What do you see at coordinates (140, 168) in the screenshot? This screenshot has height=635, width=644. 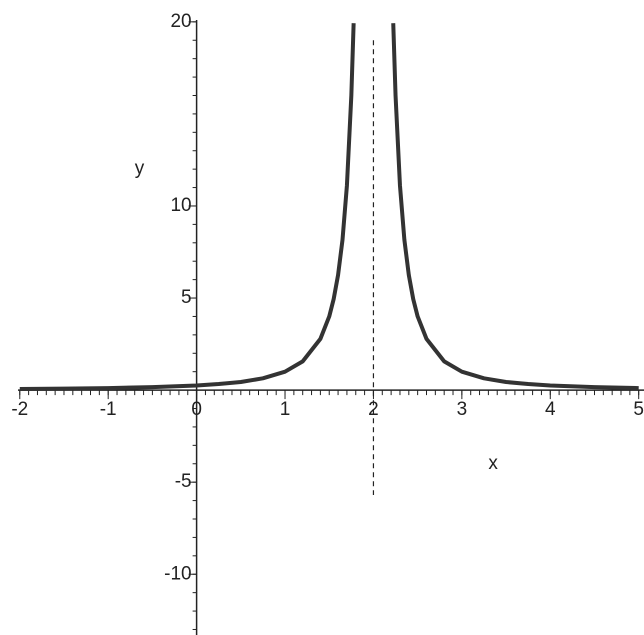 I see `y-axis-label: y` at bounding box center [140, 168].